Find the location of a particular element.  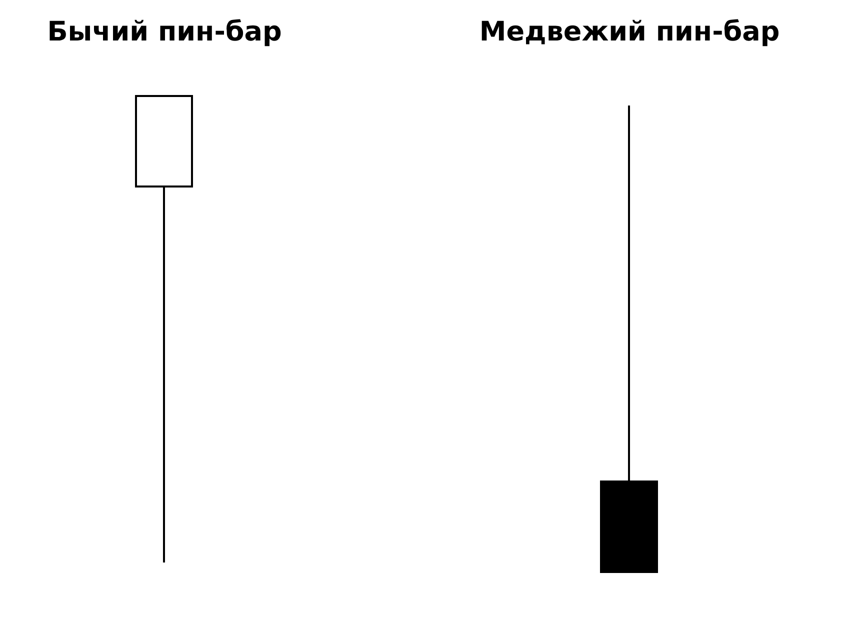

x-tick-label: Бычий пин-бар is located at coordinates (164, 32).